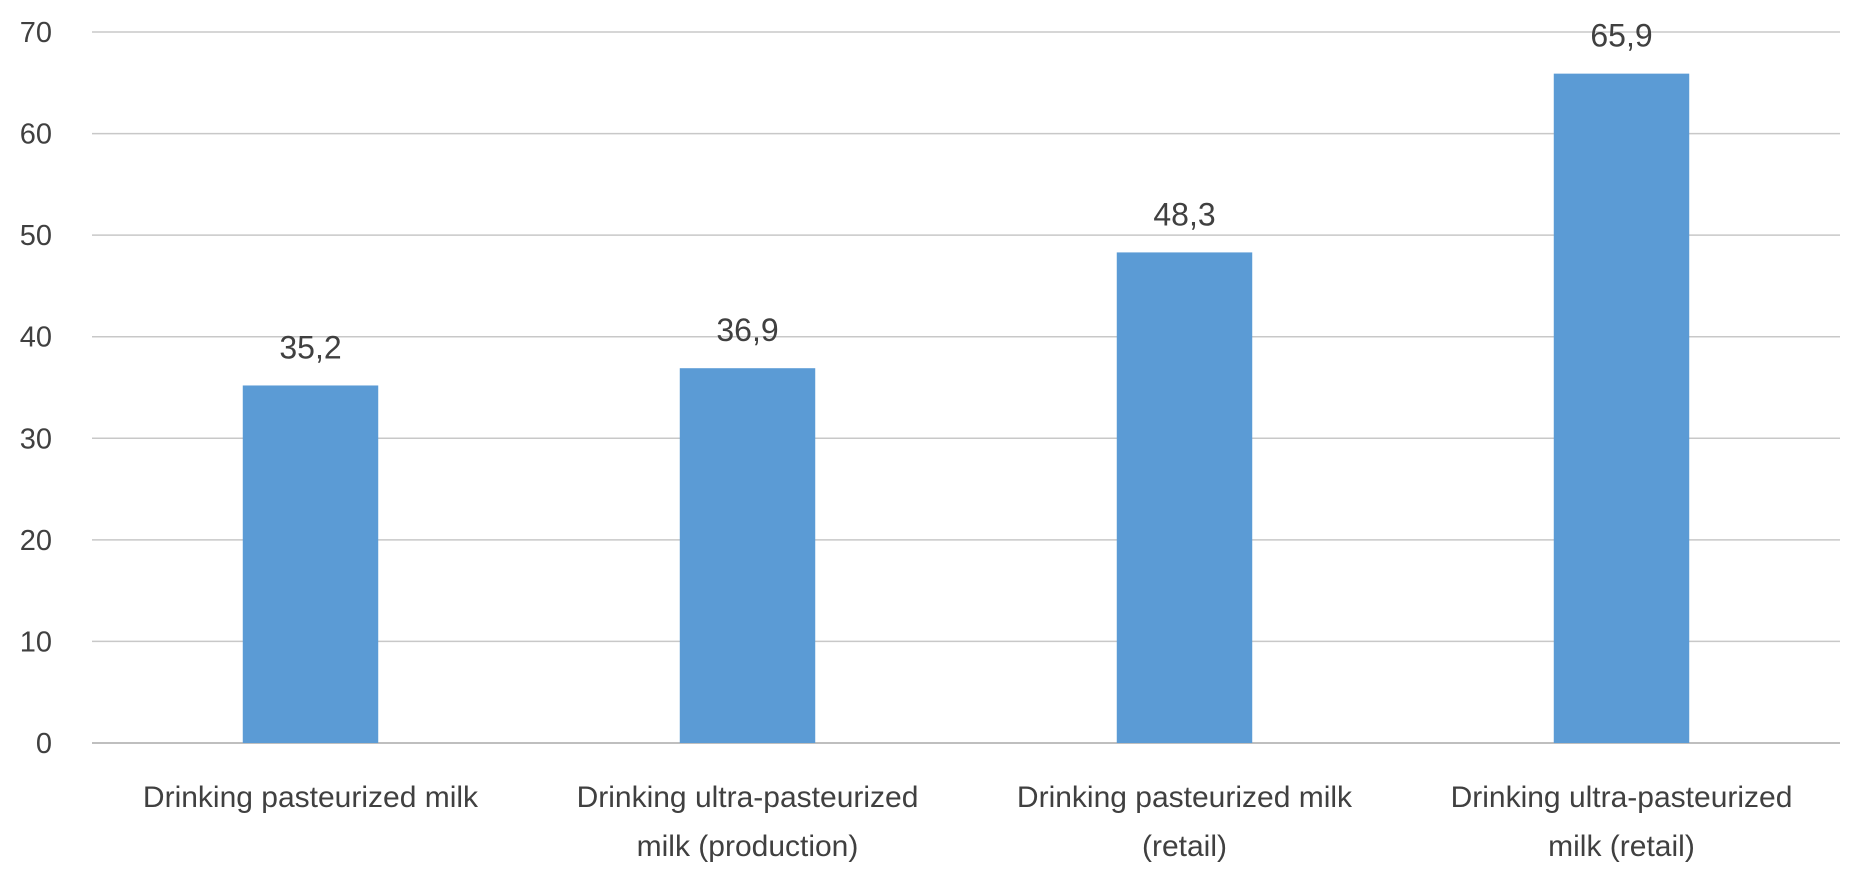  Describe the element at coordinates (36, 388) in the screenshot. I see `y-axis-ticks: 0 10 20 30 40 50 60 70` at that location.